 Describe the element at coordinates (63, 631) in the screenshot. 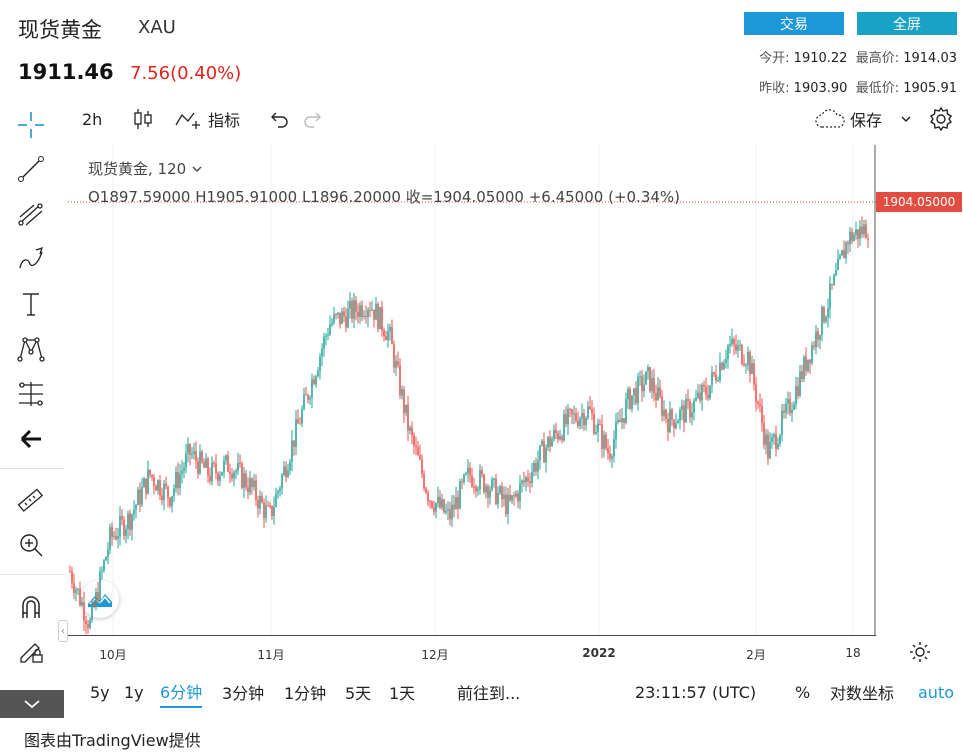

I see `collapse-toolbar-handle: ‹` at that location.